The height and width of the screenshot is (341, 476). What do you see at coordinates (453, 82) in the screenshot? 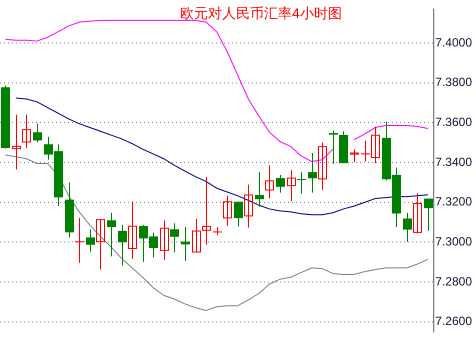
I see `y-tick-label: 7.3800` at bounding box center [453, 82].